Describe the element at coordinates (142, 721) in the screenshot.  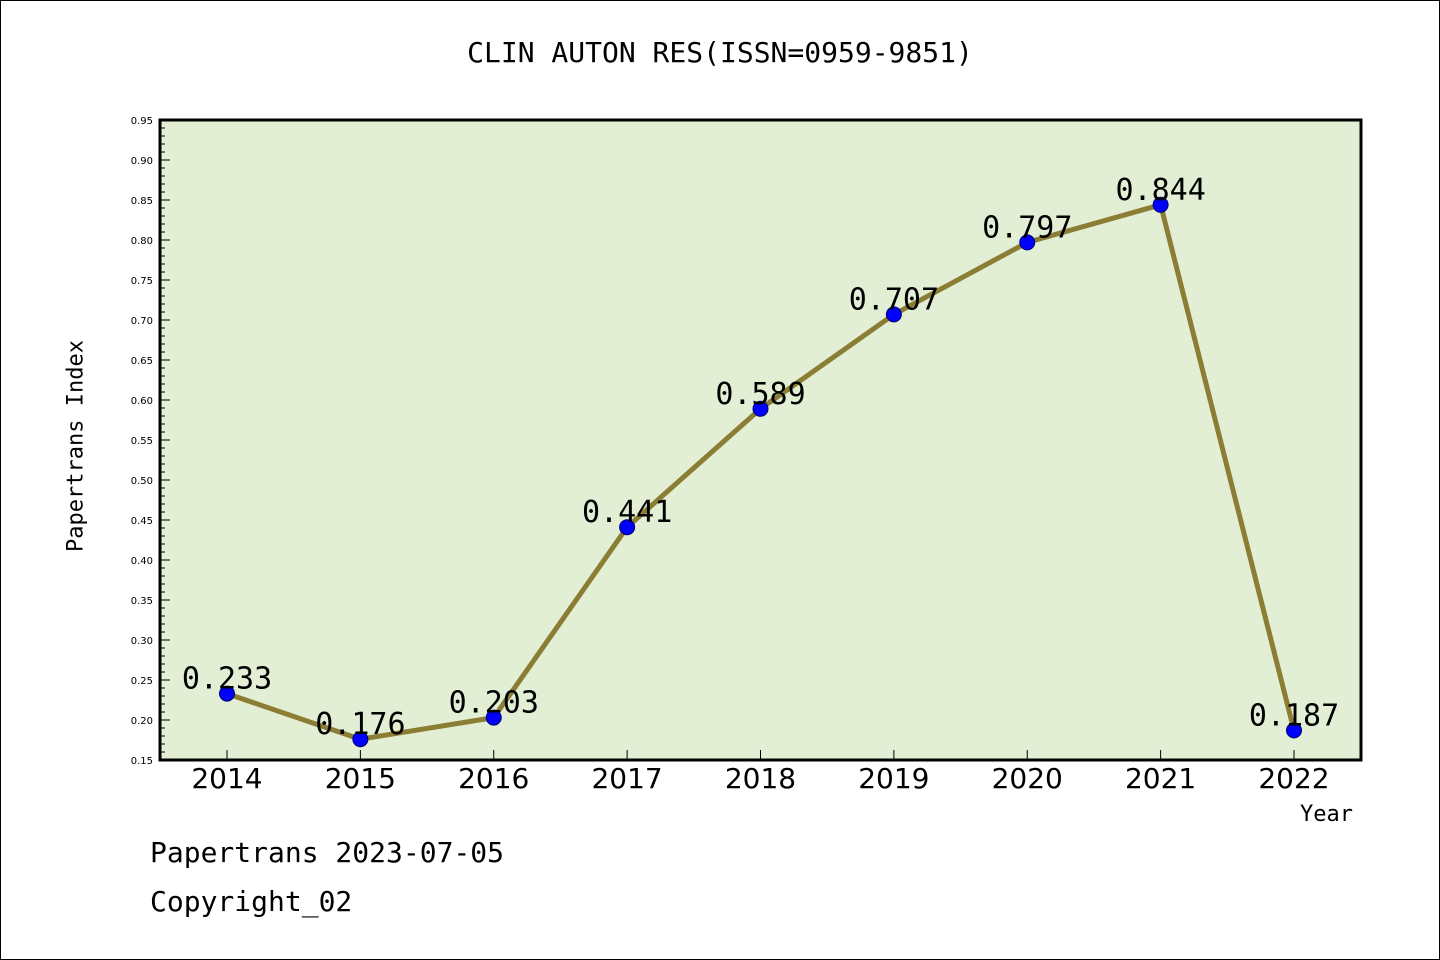
I see `y-tick-label: 0.20` at that location.